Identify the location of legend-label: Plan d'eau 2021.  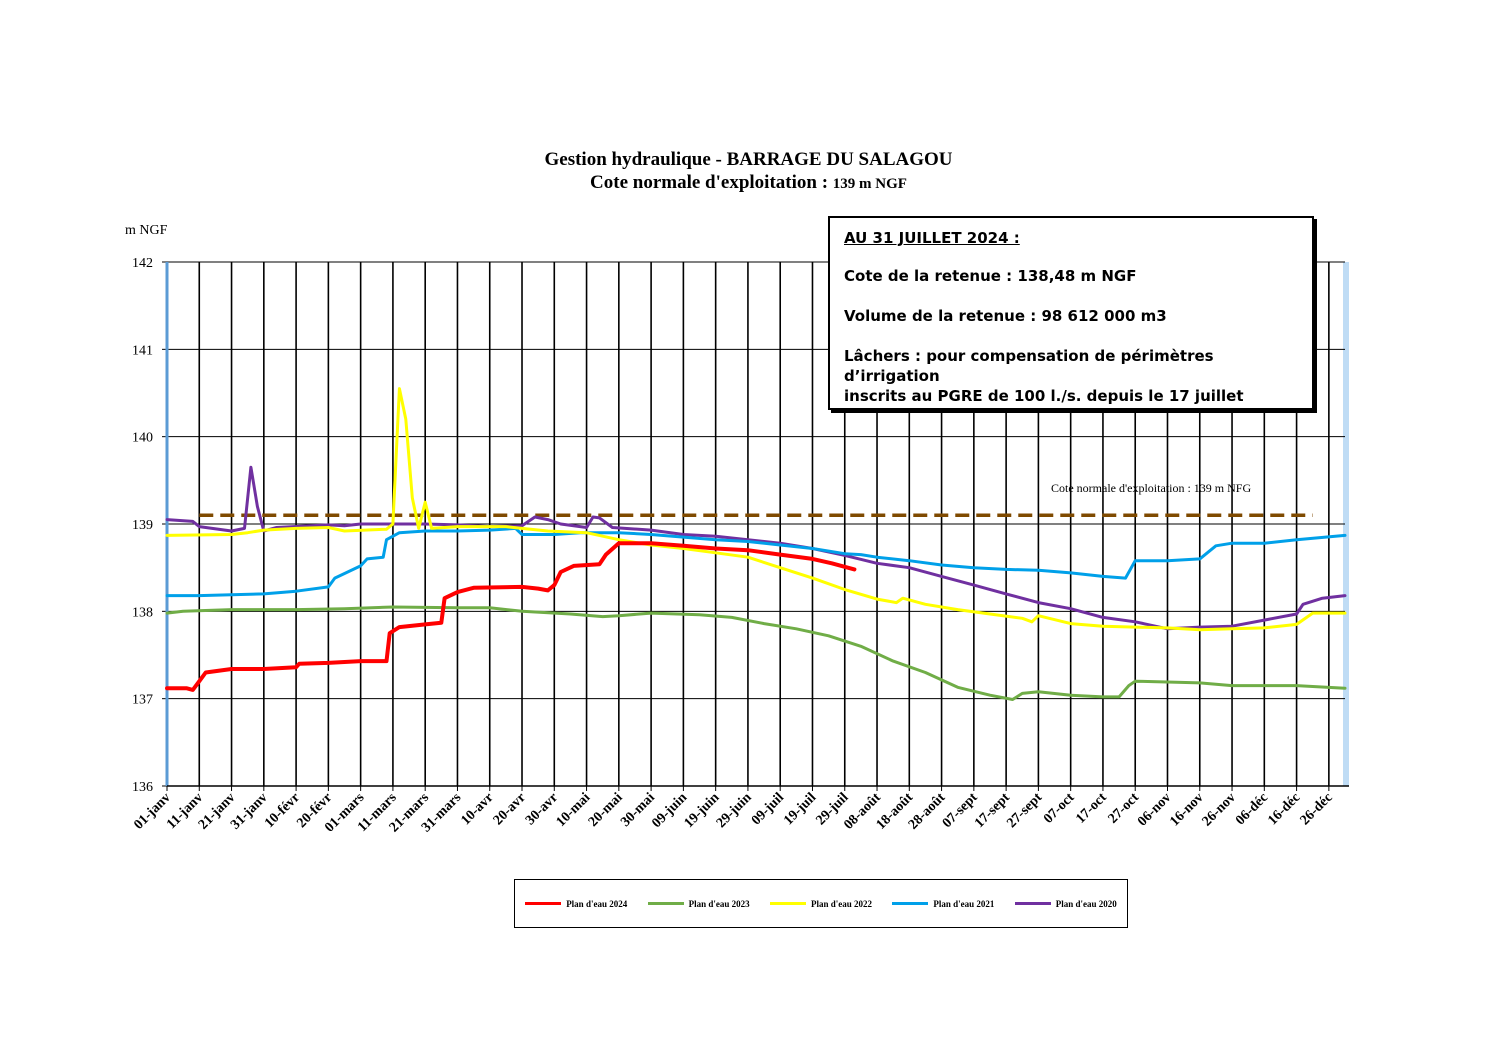
(964, 903).